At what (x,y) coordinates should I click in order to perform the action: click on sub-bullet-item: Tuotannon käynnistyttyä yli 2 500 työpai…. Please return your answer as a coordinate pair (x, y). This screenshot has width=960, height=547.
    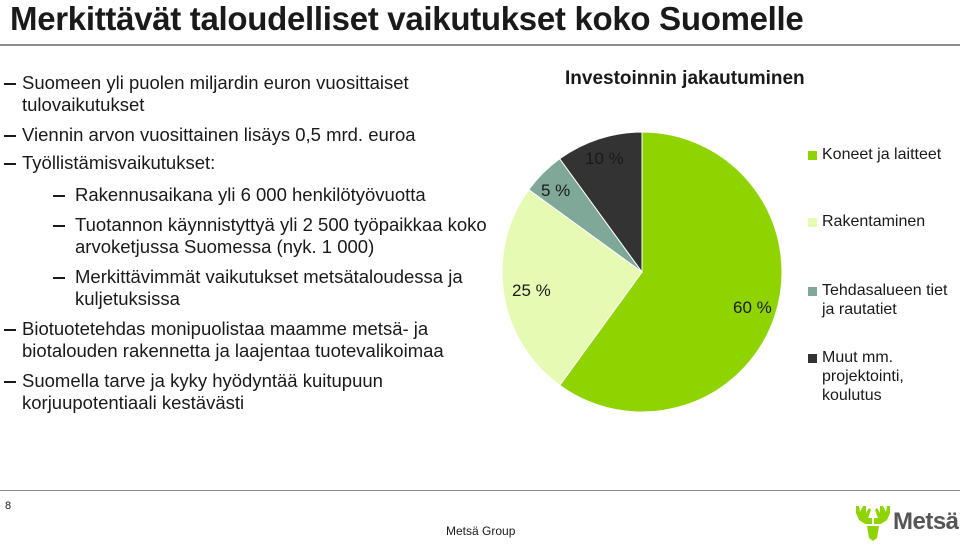
    Looking at the image, I should click on (274, 236).